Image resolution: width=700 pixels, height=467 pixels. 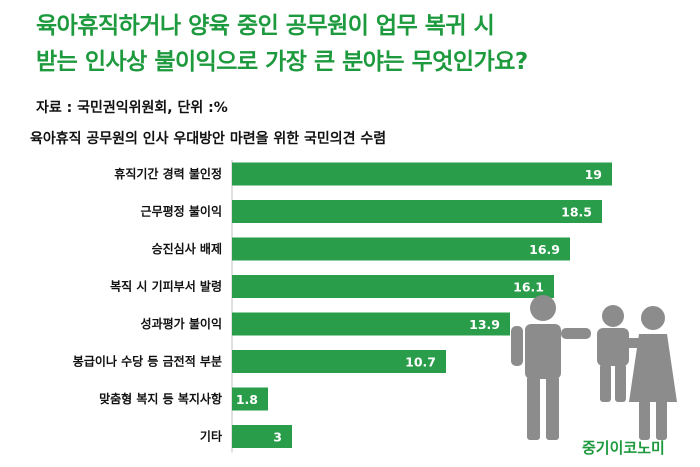 What do you see at coordinates (208, 139) in the screenshot?
I see `chart-subtitle: 육아휴직 공무원의 인사 우대방안 마련을 위한 국민의견 수렴` at bounding box center [208, 139].